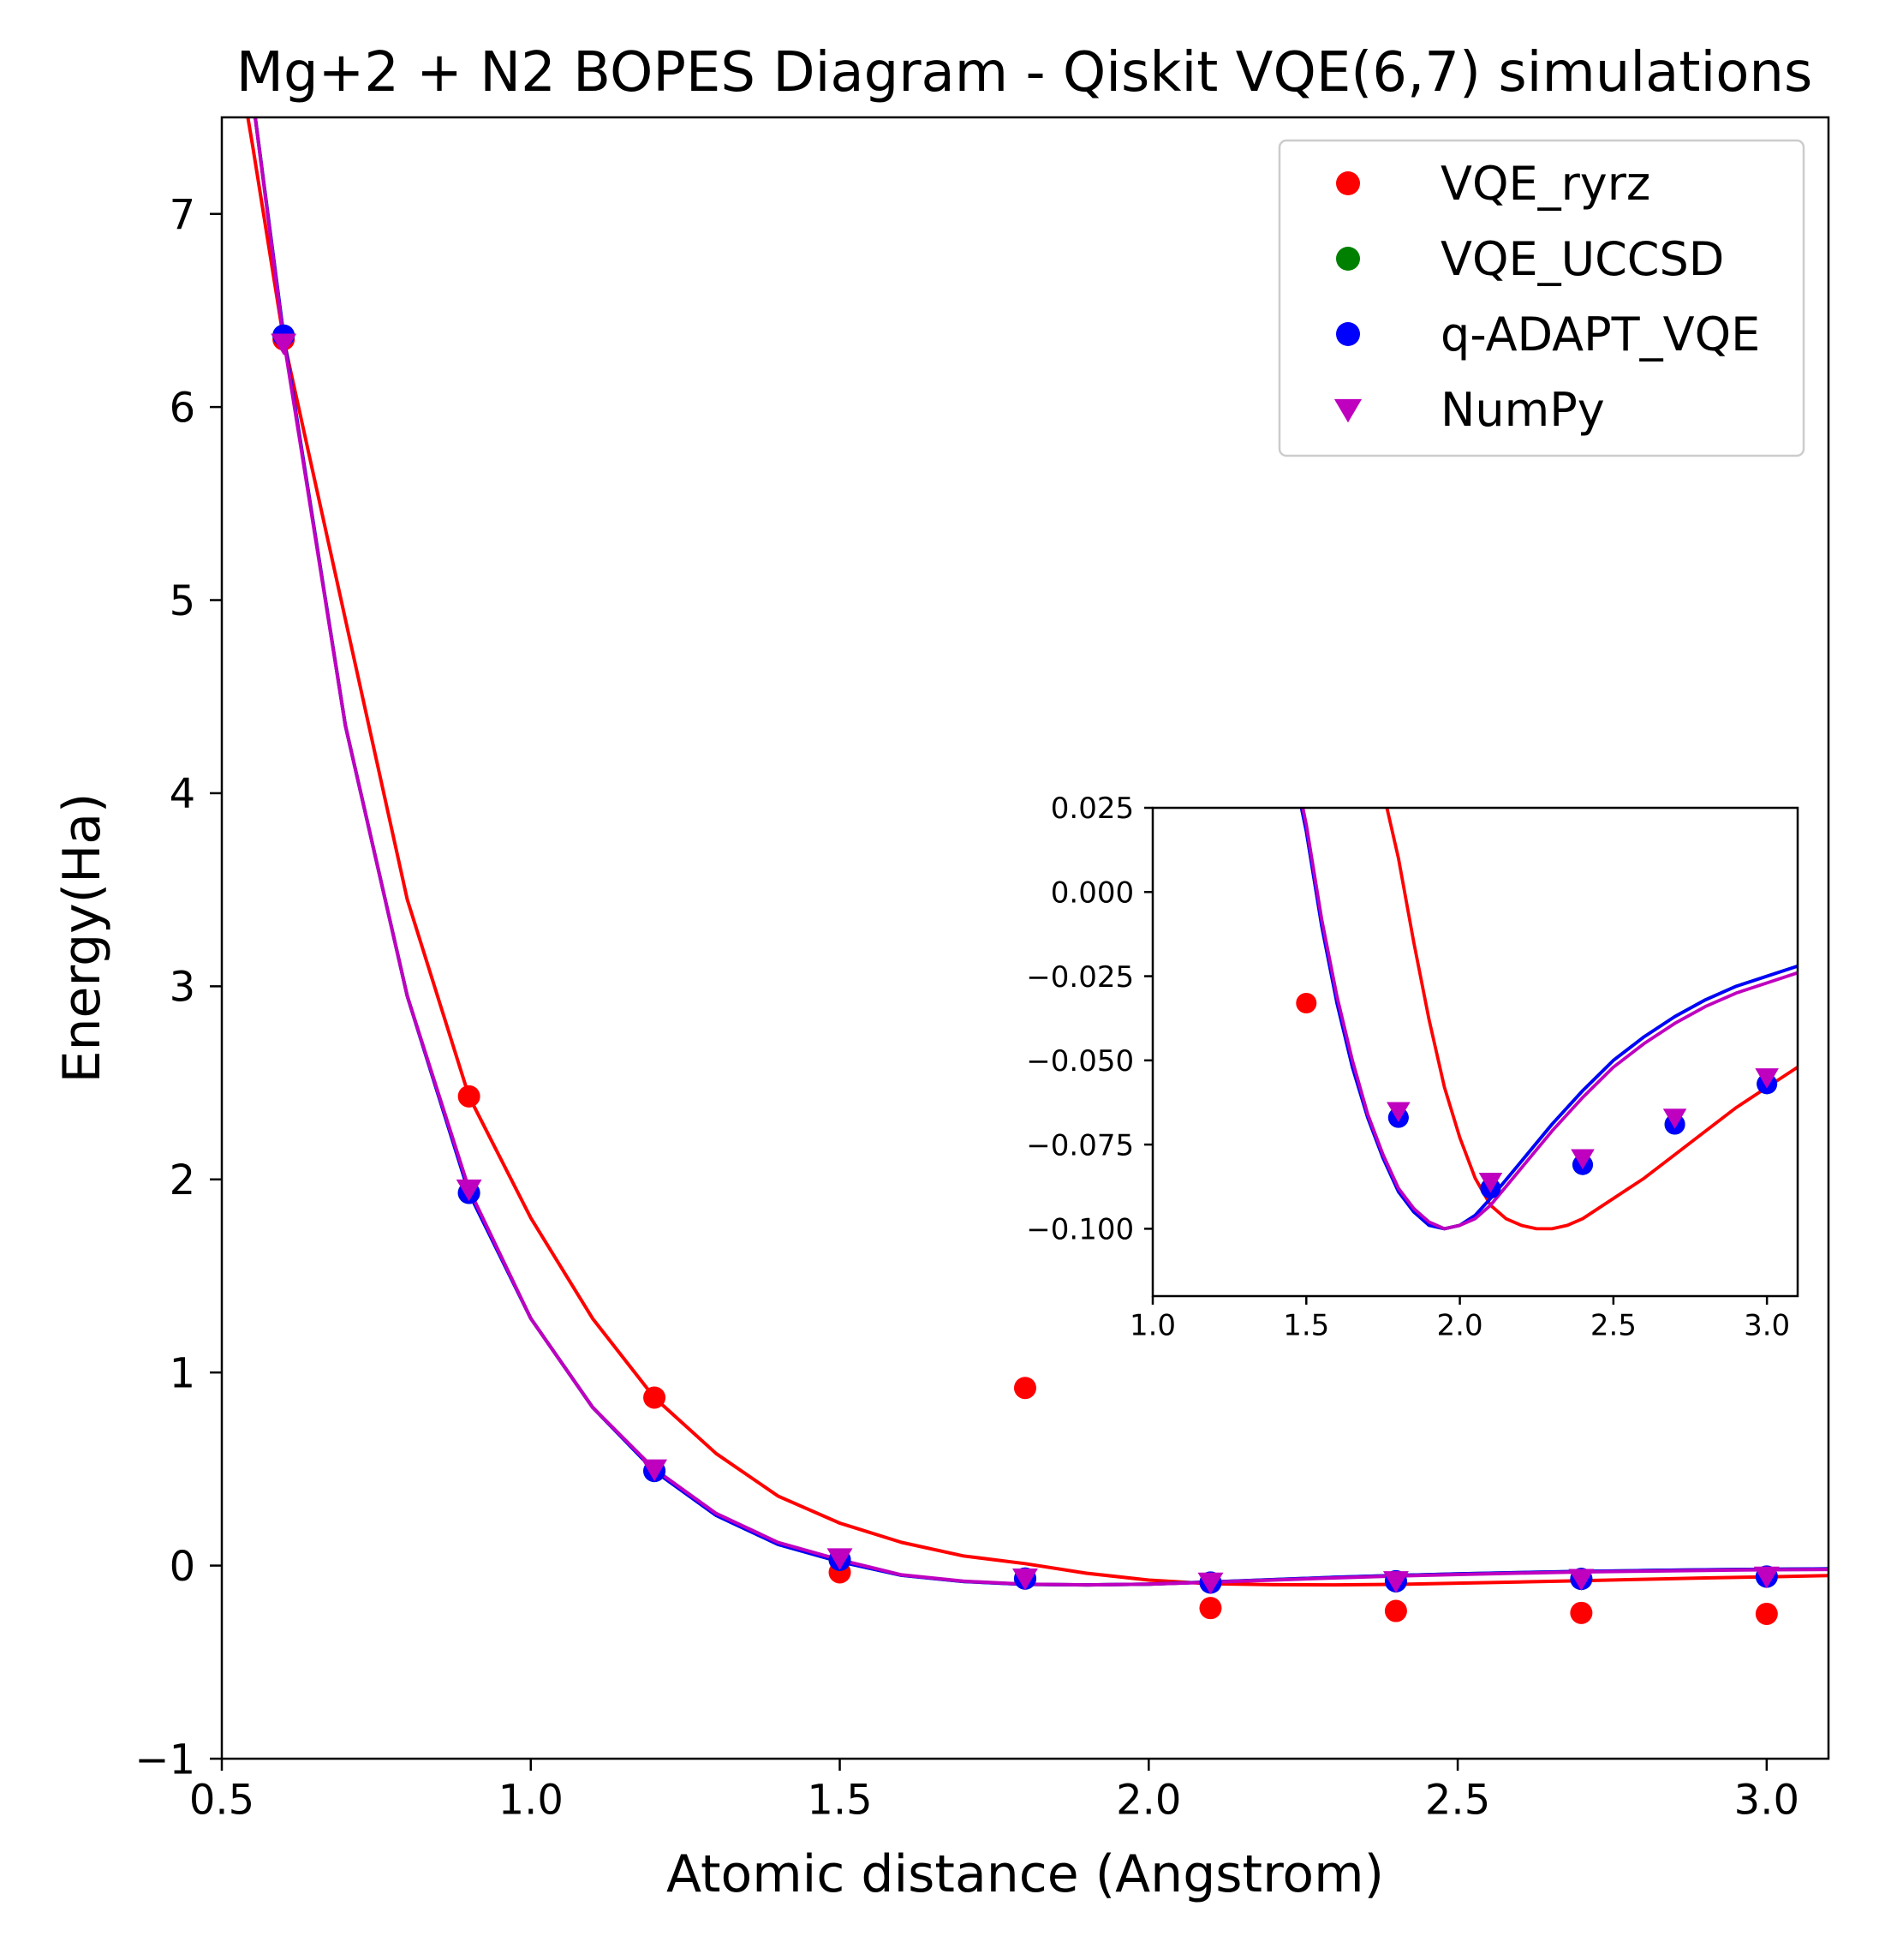 This screenshot has height=1960, width=1897. What do you see at coordinates (1348, 411) in the screenshot?
I see `legend-marker-numpy` at bounding box center [1348, 411].